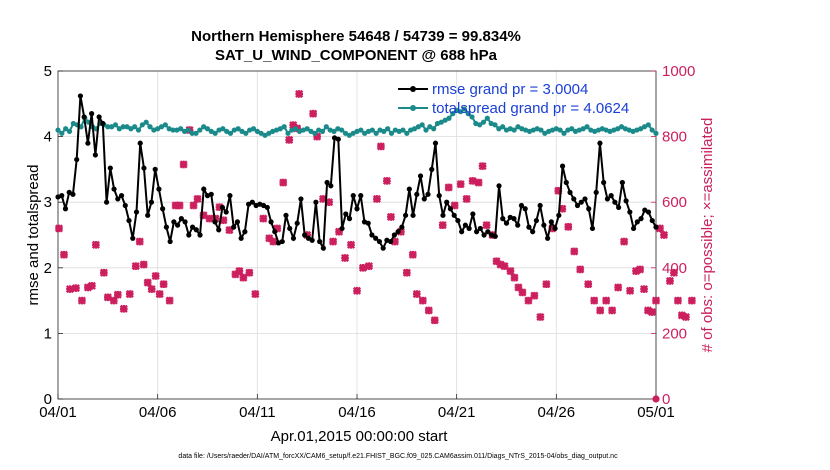  I want to click on y2-tick-label: 0, so click(666, 399).